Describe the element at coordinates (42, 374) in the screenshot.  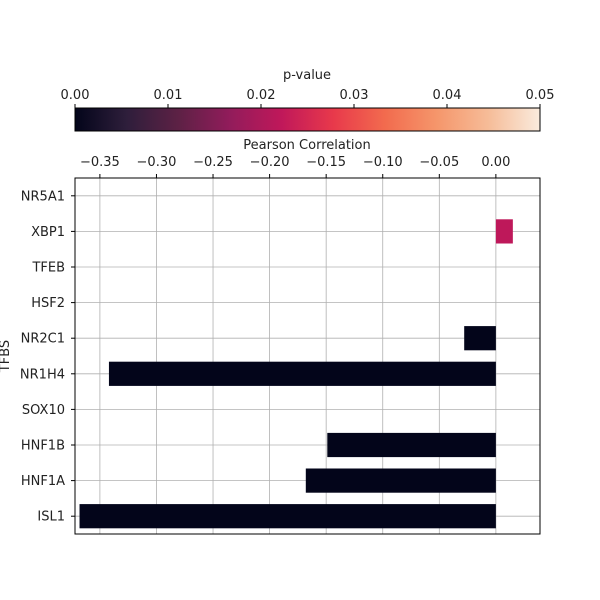
I see `y-tick-label: NR1H4` at that location.